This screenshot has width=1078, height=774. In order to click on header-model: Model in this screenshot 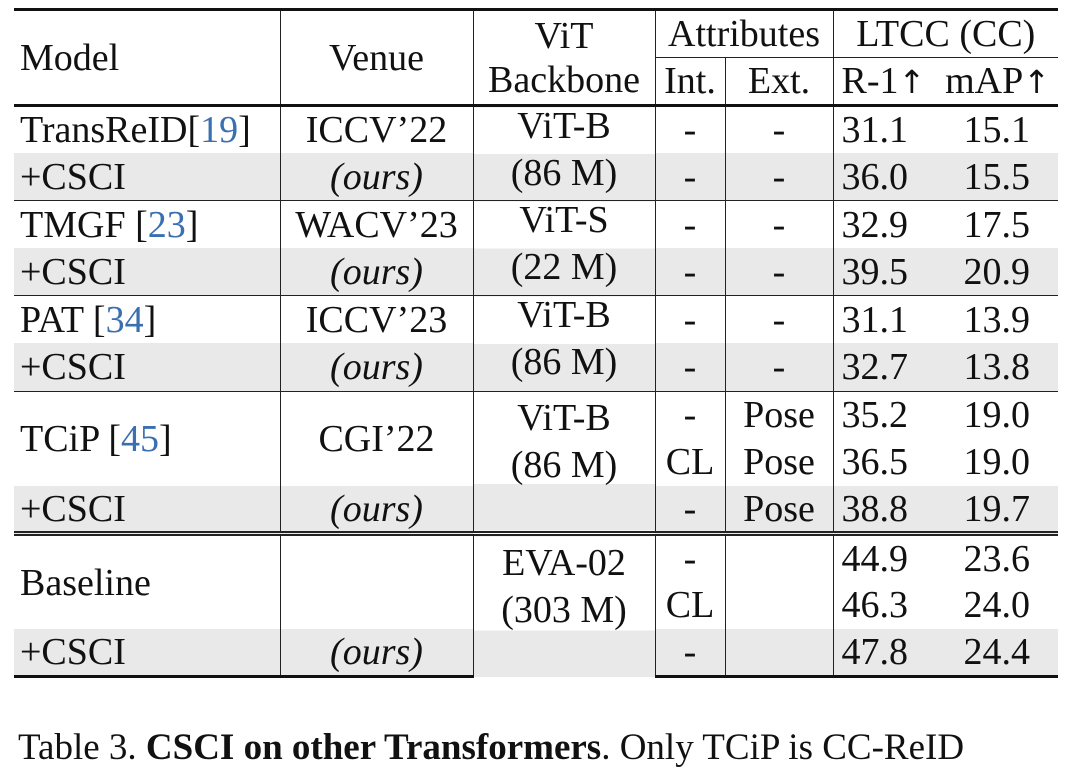, I will do `click(147, 58)`.